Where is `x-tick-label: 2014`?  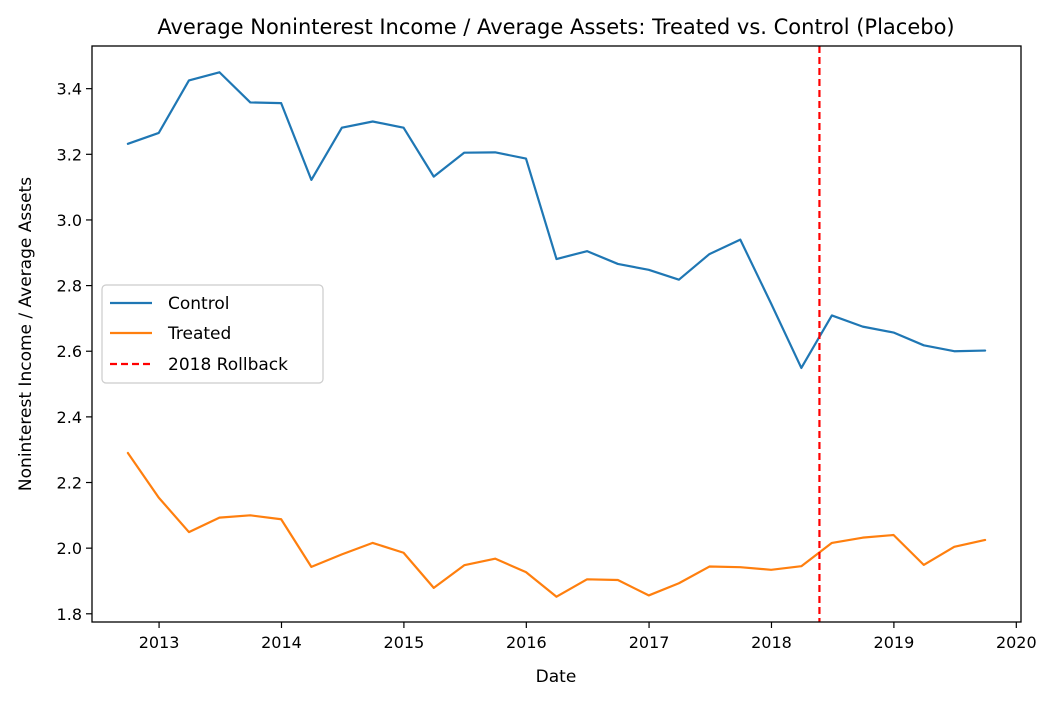
x-tick-label: 2014 is located at coordinates (281, 642).